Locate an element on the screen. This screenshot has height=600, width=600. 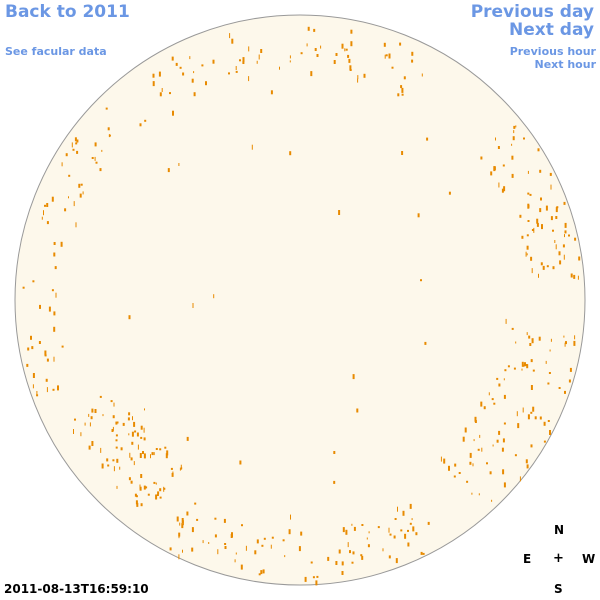
next-hour-link: Next hour is located at coordinates (565, 64).